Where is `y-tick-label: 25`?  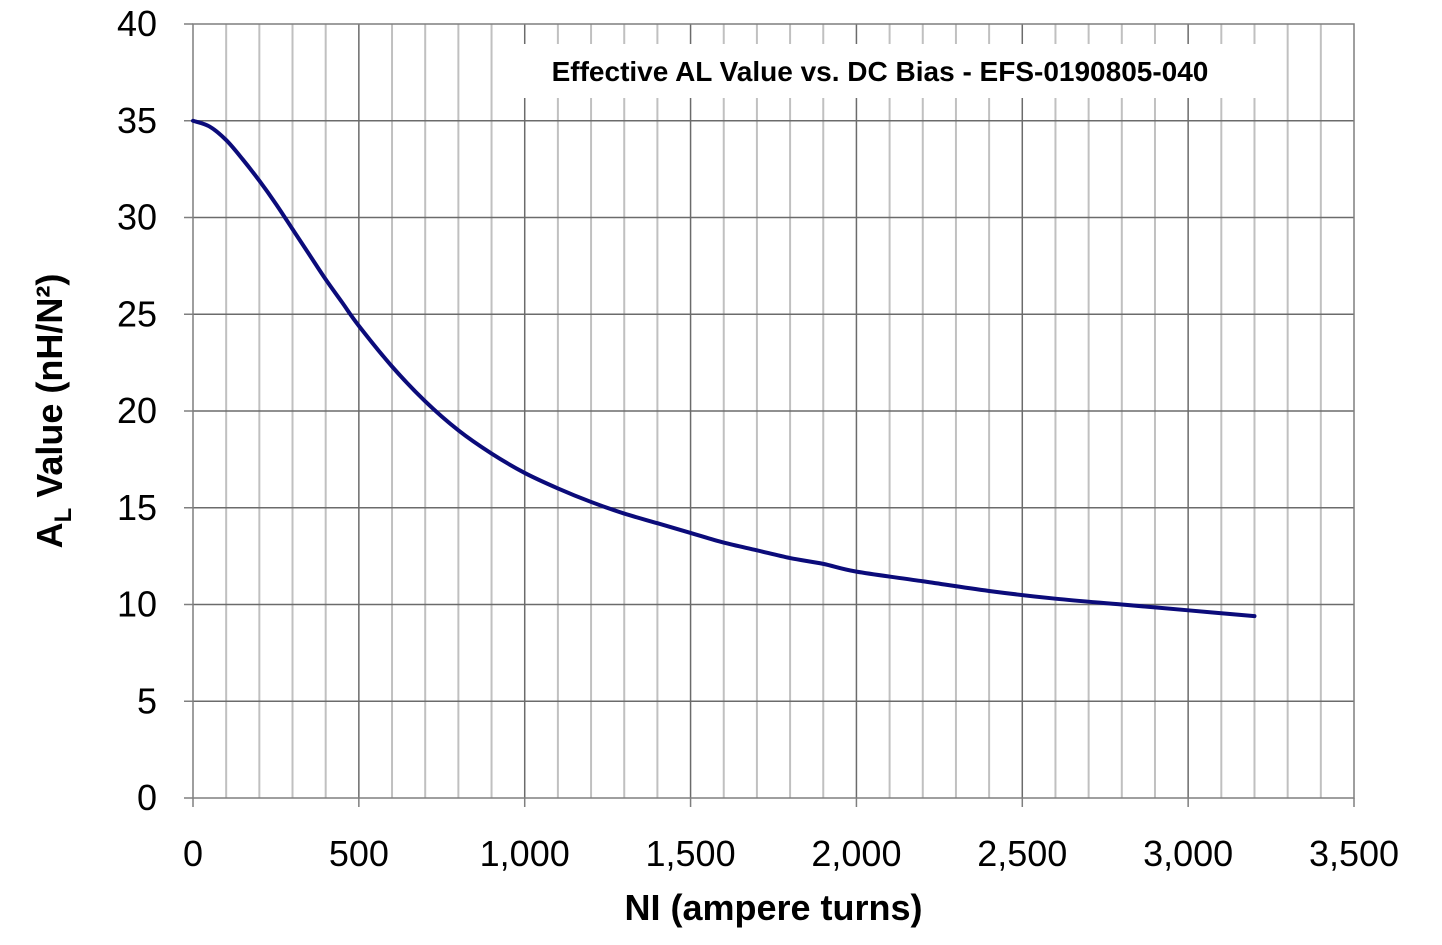 y-tick-label: 25 is located at coordinates (137, 313).